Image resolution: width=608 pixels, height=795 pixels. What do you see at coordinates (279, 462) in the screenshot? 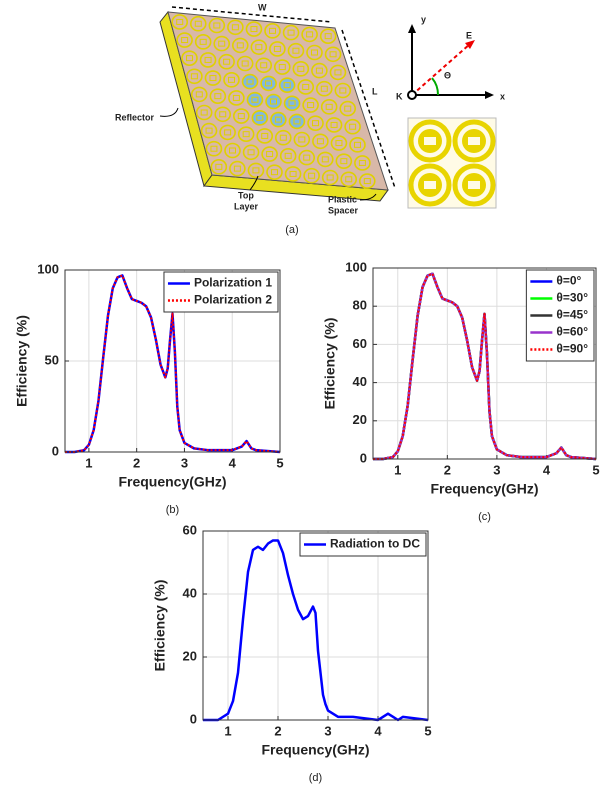
I see `x-tick-label: 5` at bounding box center [279, 462].